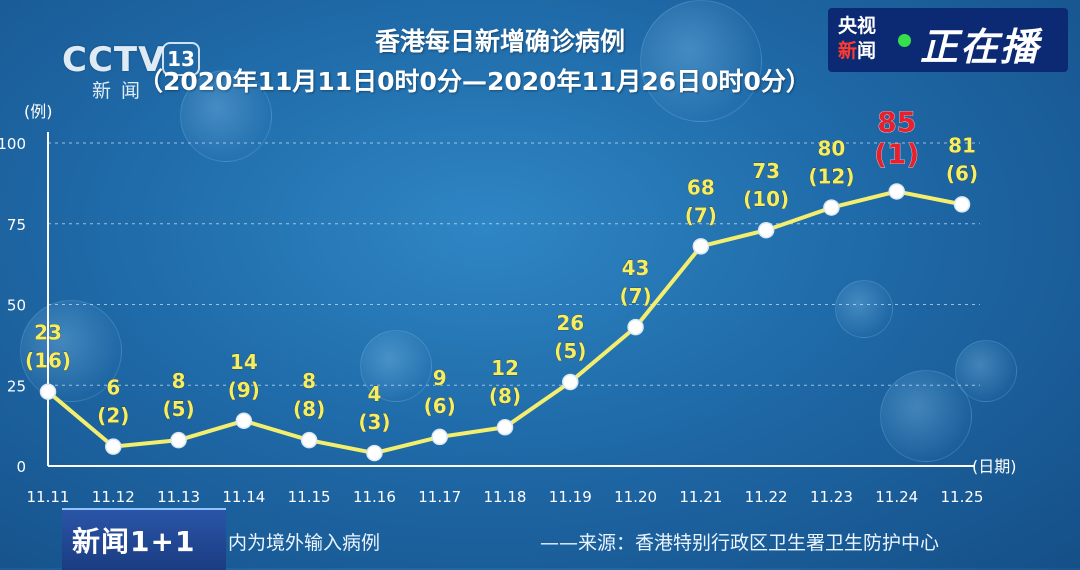 Image resolution: width=1080 pixels, height=570 pixels. Describe the element at coordinates (134, 541) in the screenshot. I see `ticker-label: 新闻1+1` at that location.